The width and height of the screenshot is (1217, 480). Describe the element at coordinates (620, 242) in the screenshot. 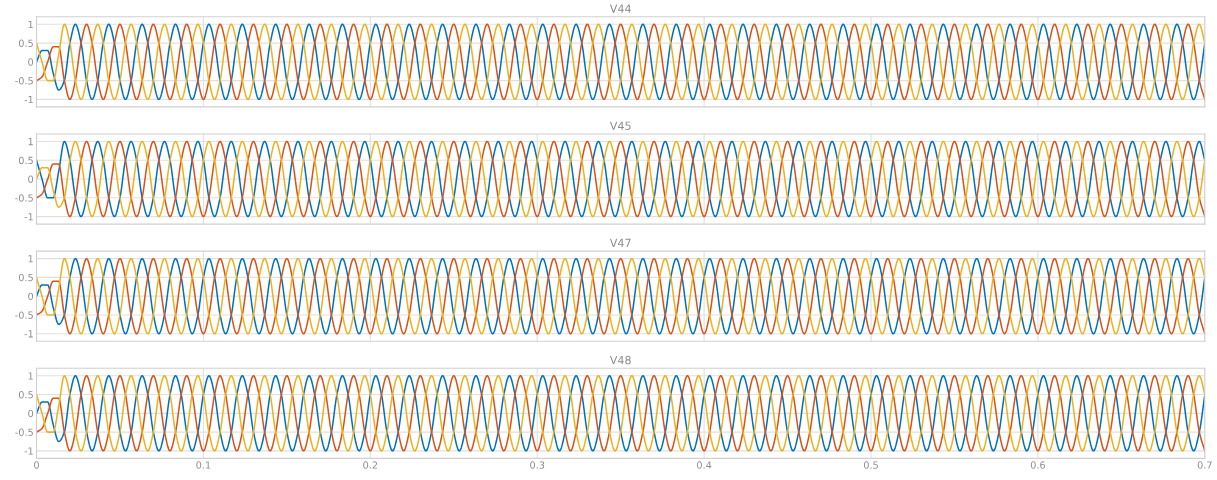

I see `chart-title: V47` at that location.